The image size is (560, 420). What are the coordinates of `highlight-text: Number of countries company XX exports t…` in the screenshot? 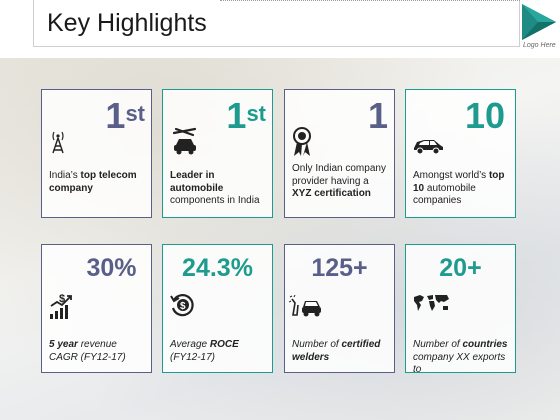 It's located at (460, 357).